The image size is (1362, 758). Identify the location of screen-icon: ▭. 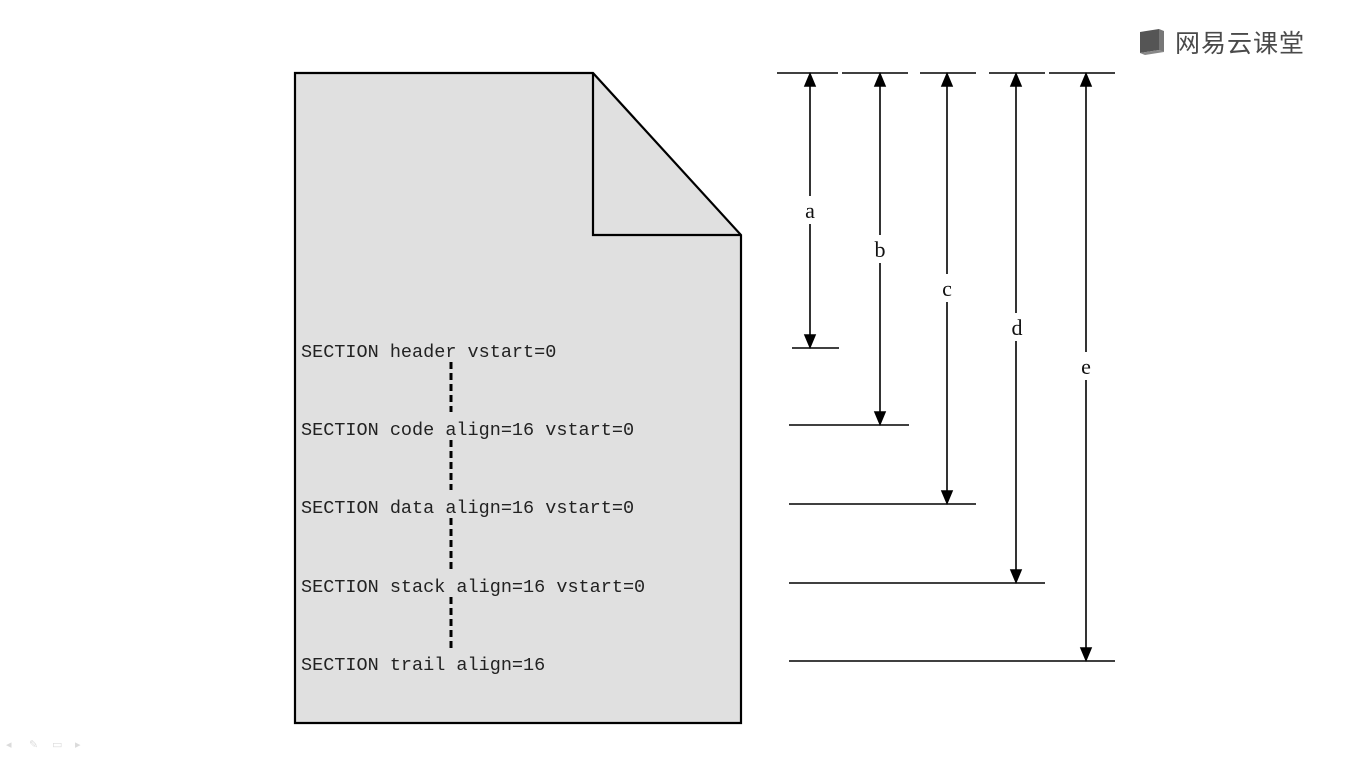
(57, 744).